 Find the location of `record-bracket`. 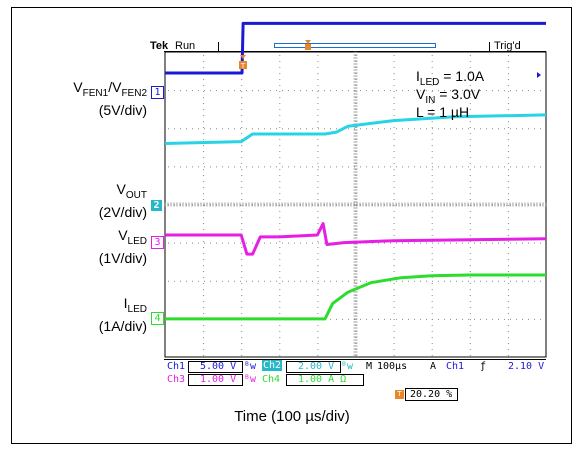

record-bracket is located at coordinates (355, 45).